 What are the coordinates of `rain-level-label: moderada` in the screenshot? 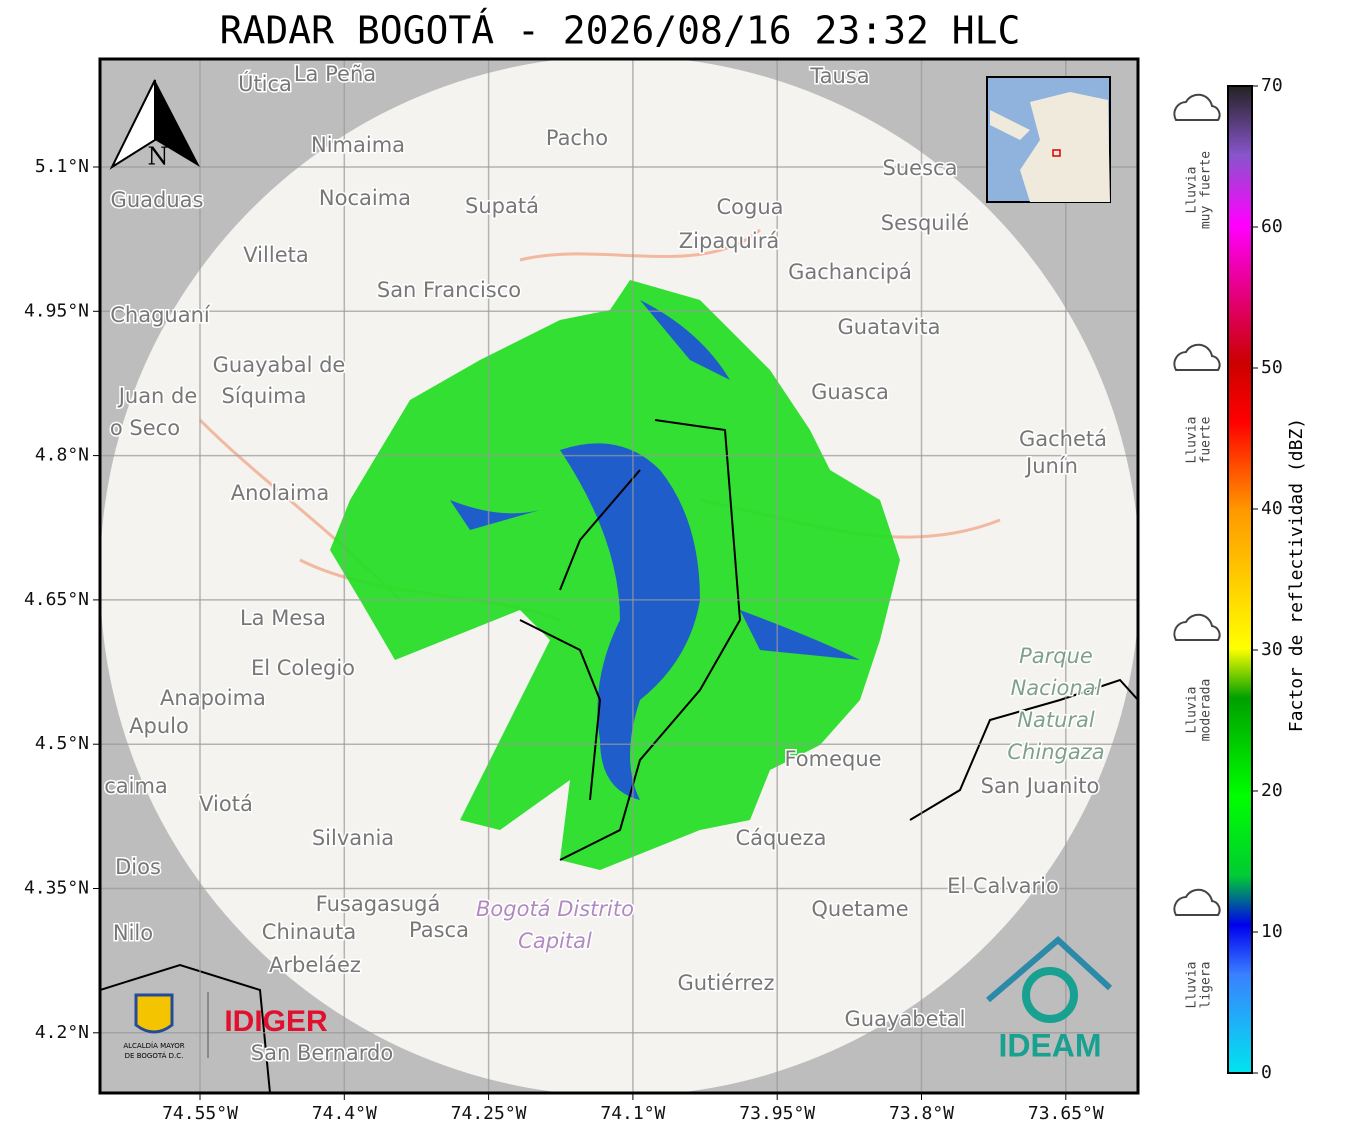 It's located at (1206, 710).